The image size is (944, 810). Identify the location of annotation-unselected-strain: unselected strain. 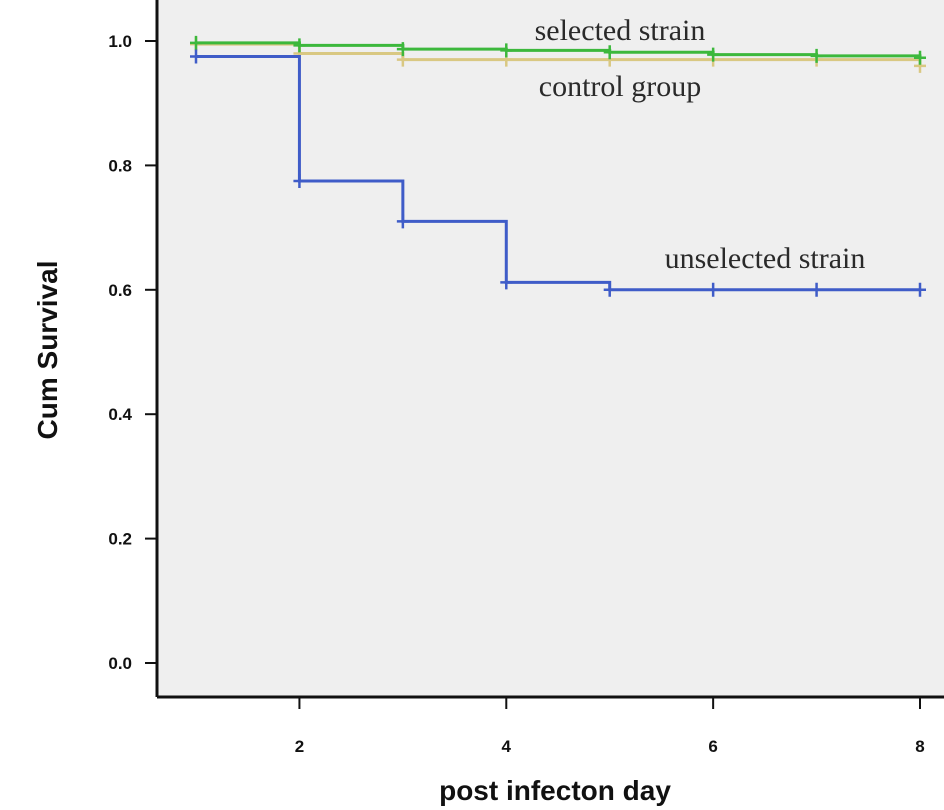
(765, 258).